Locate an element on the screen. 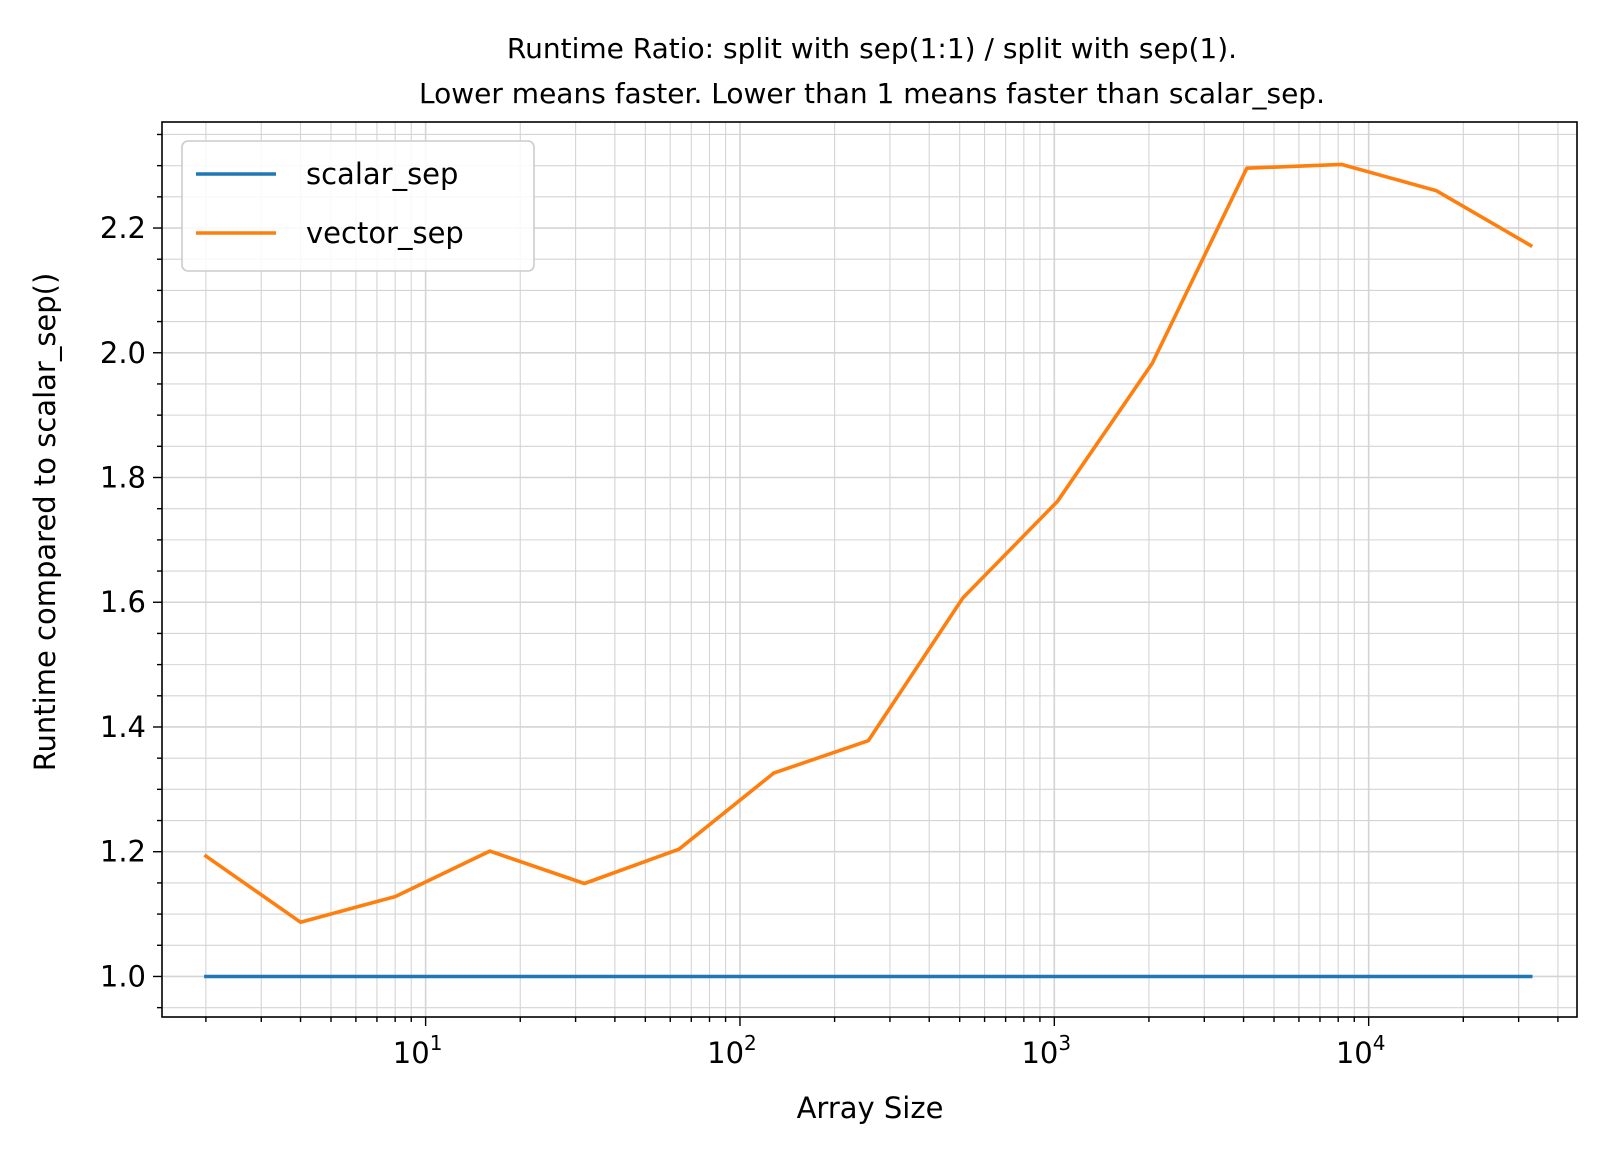 This screenshot has height=1150, width=1600. y-tick-label: 2.0 is located at coordinates (123, 353).